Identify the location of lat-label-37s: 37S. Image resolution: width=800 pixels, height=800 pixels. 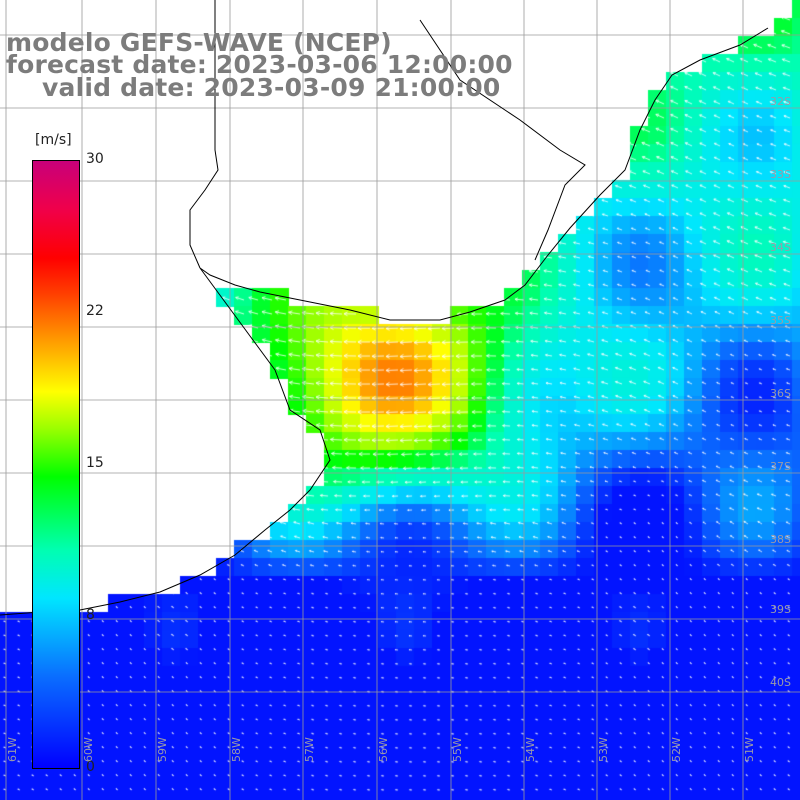
(780, 466).